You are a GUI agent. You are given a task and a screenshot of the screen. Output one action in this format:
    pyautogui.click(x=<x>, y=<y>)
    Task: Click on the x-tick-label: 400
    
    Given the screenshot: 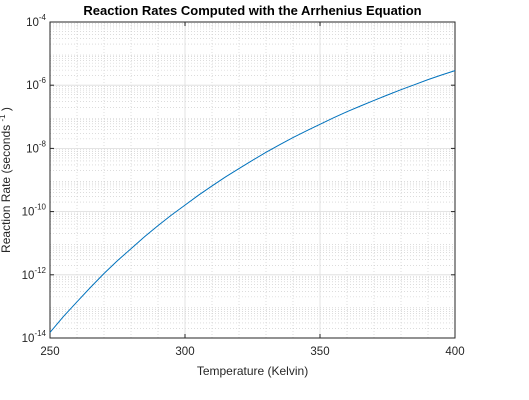 What is the action you would take?
    pyautogui.click(x=454, y=352)
    